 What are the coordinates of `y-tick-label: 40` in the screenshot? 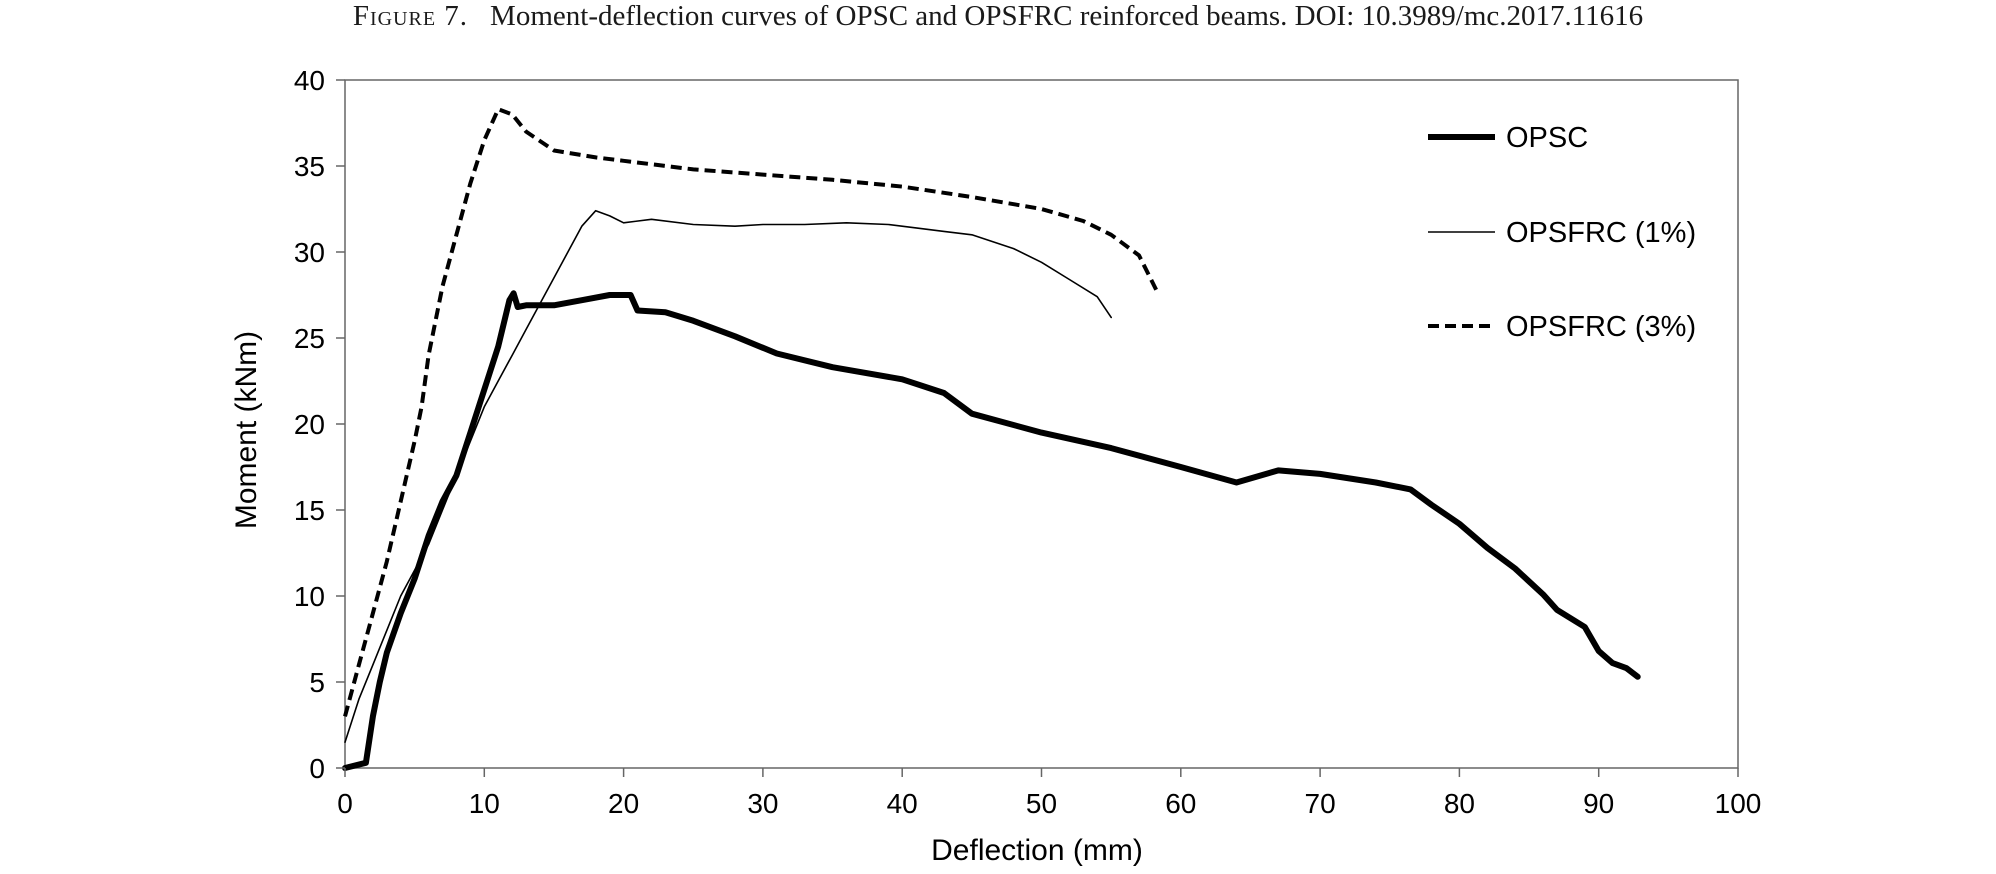 It's located at (309, 80).